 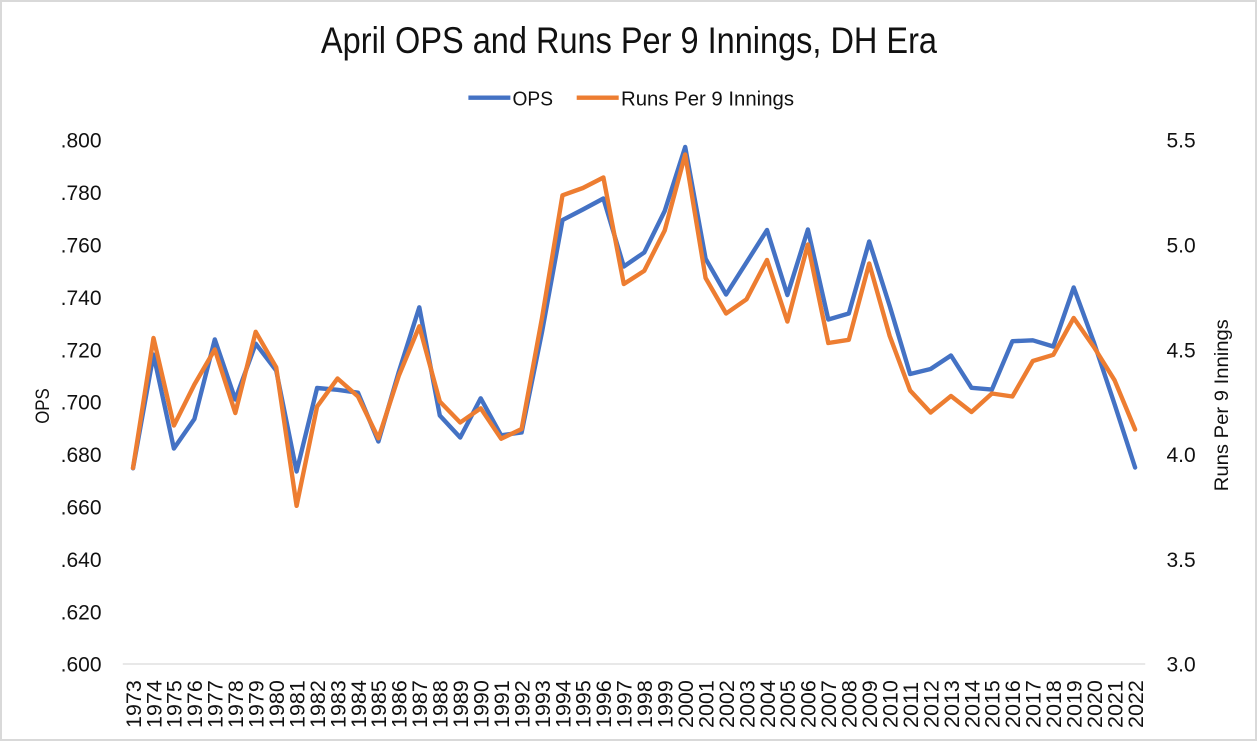 What do you see at coordinates (1075, 704) in the screenshot?
I see `svg-text: 2019` at bounding box center [1075, 704].